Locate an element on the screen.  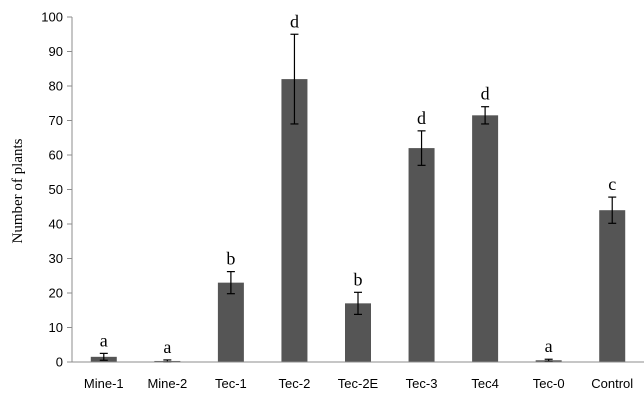
y-axis-label: Number of plants is located at coordinates (18, 190).